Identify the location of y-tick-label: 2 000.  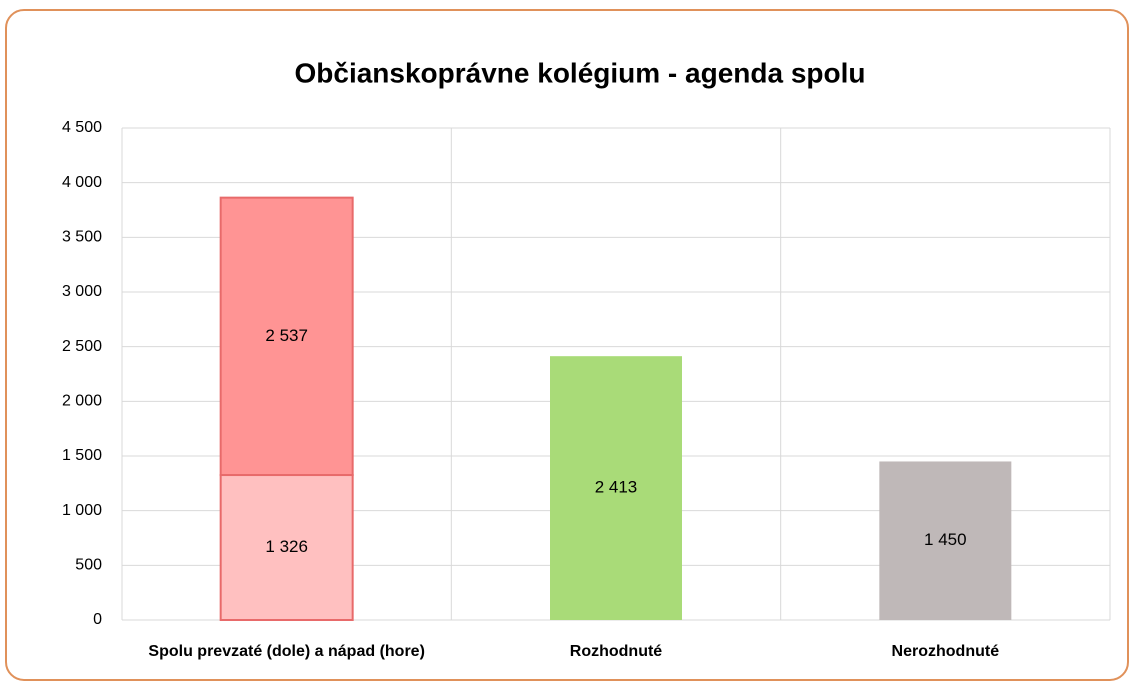
(82, 401).